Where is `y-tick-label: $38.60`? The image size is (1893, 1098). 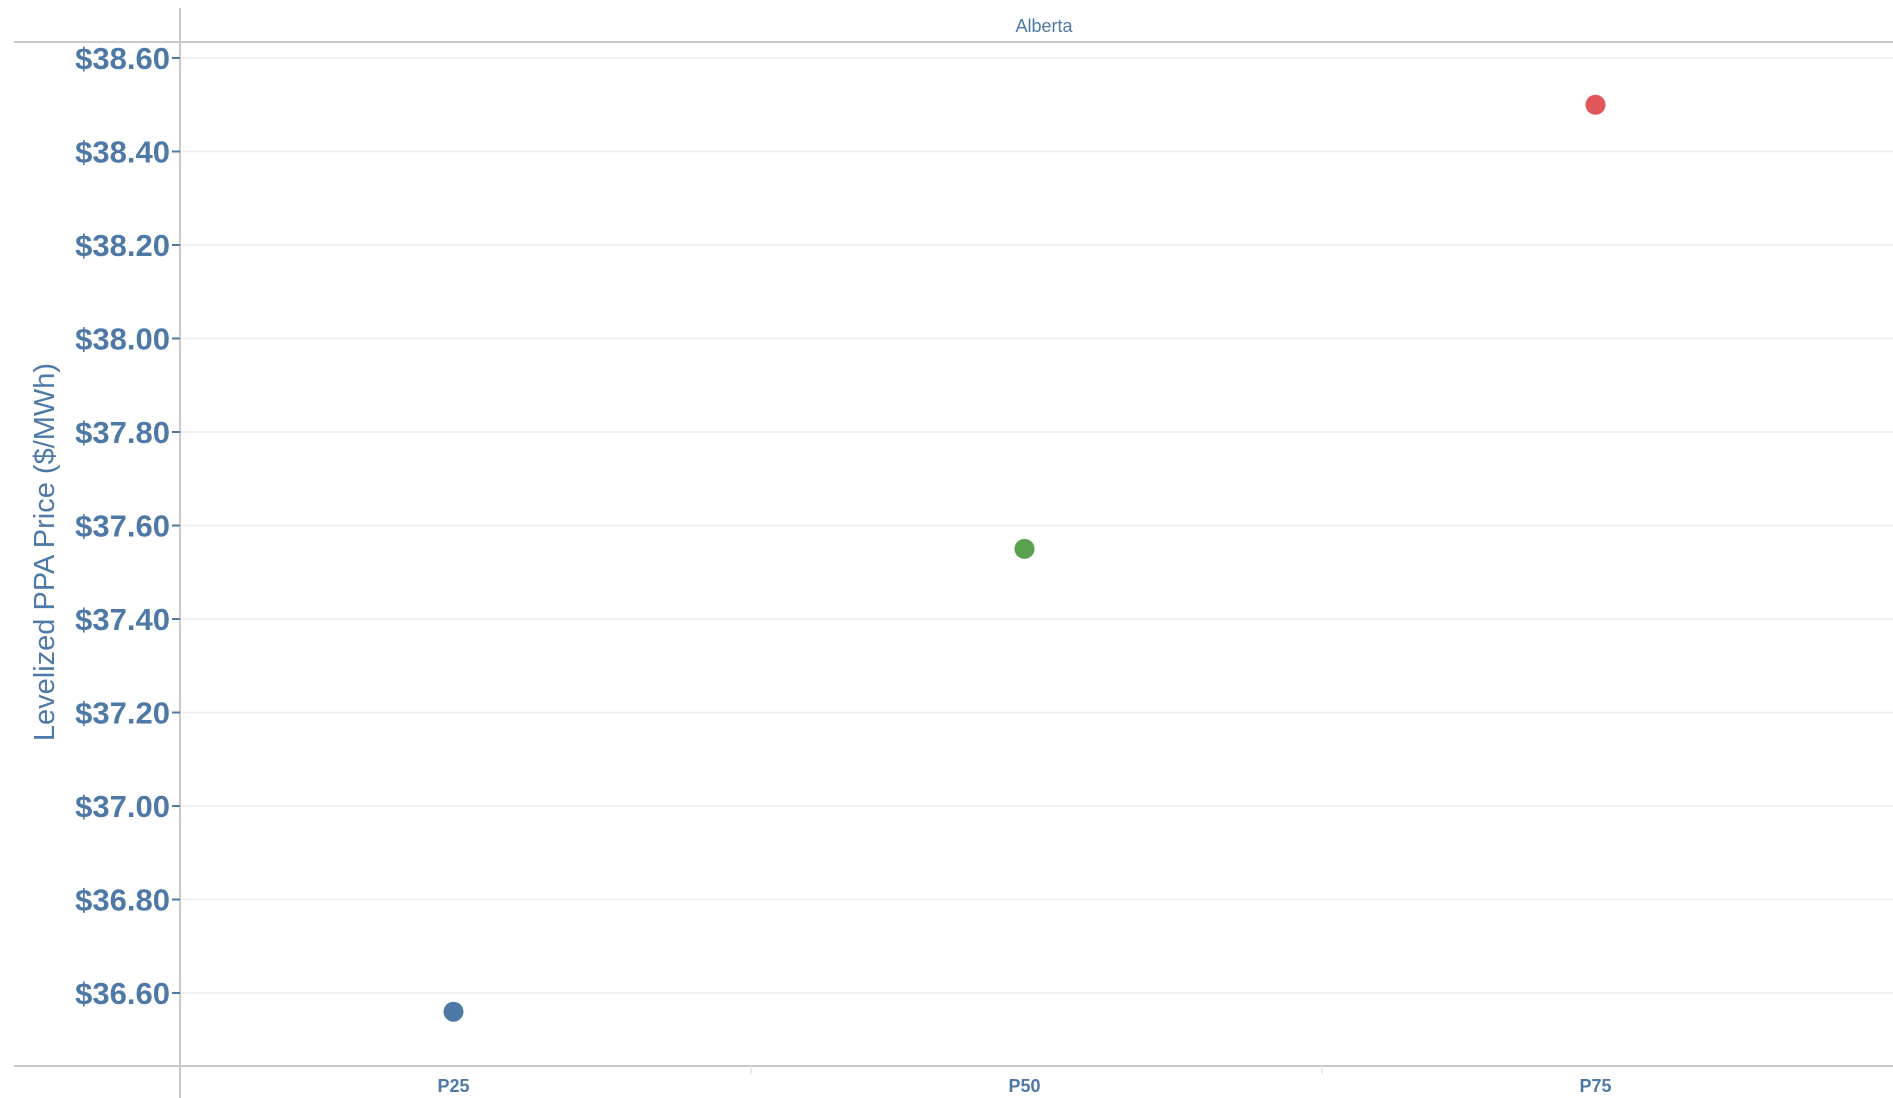 y-tick-label: $38.60 is located at coordinates (122, 58).